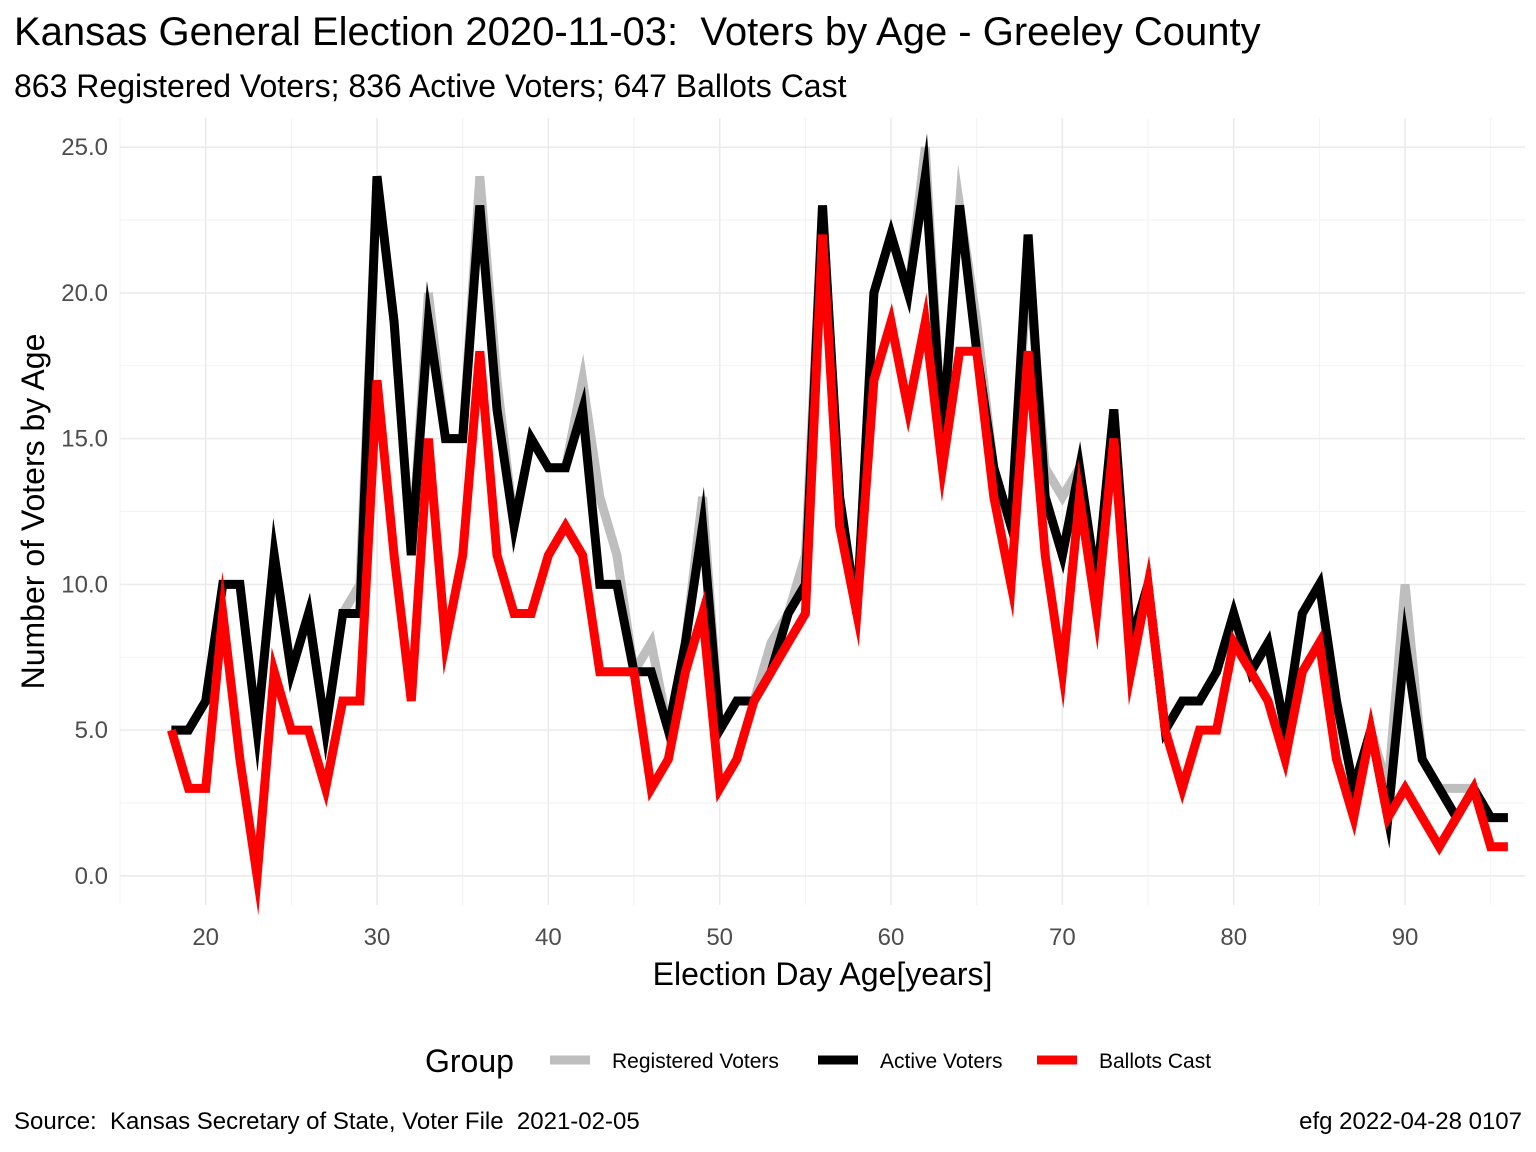 The image size is (1536, 1152). Describe the element at coordinates (84, 512) in the screenshot. I see `y-tick-labels: 0.0 5.0 10.0 15.0 20.0 25.0` at that location.